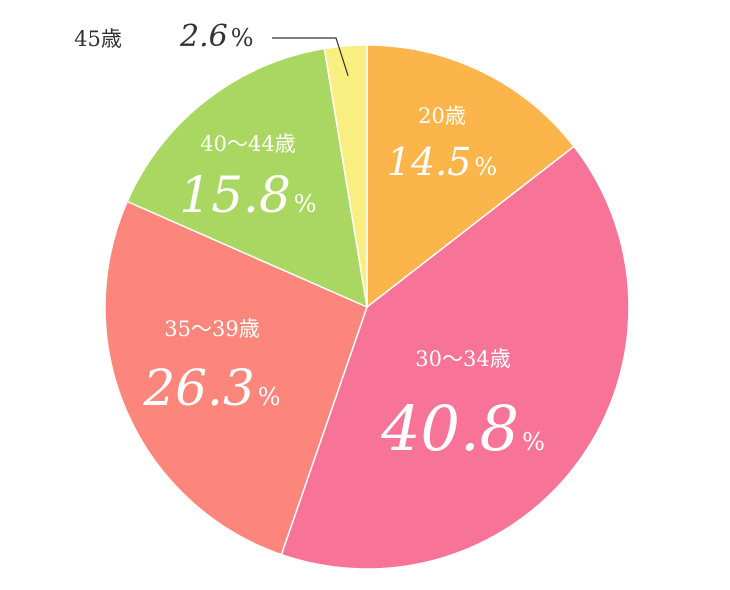 The width and height of the screenshot is (730, 590). Describe the element at coordinates (442, 116) in the screenshot. I see `slice-category-label: 20歳` at that location.